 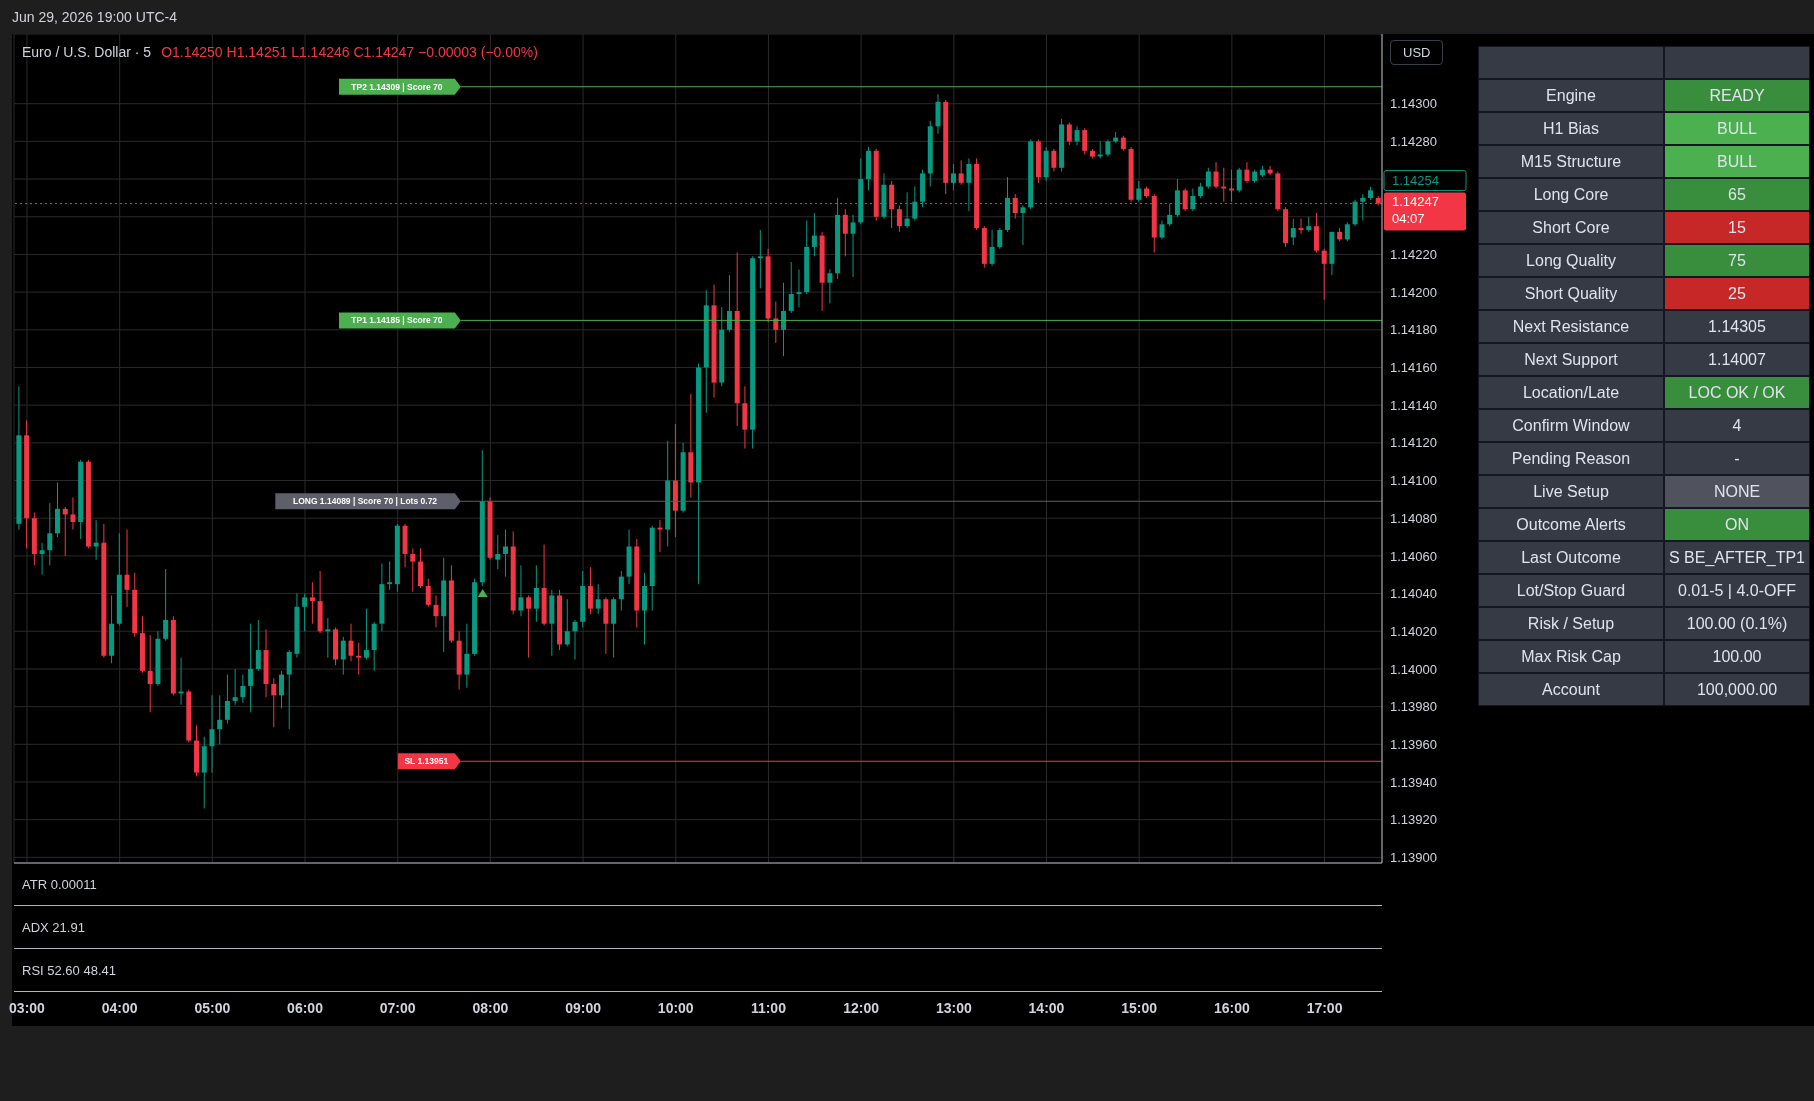 What do you see at coordinates (1413, 443) in the screenshot?
I see `y-tick-label: 1.14120` at bounding box center [1413, 443].